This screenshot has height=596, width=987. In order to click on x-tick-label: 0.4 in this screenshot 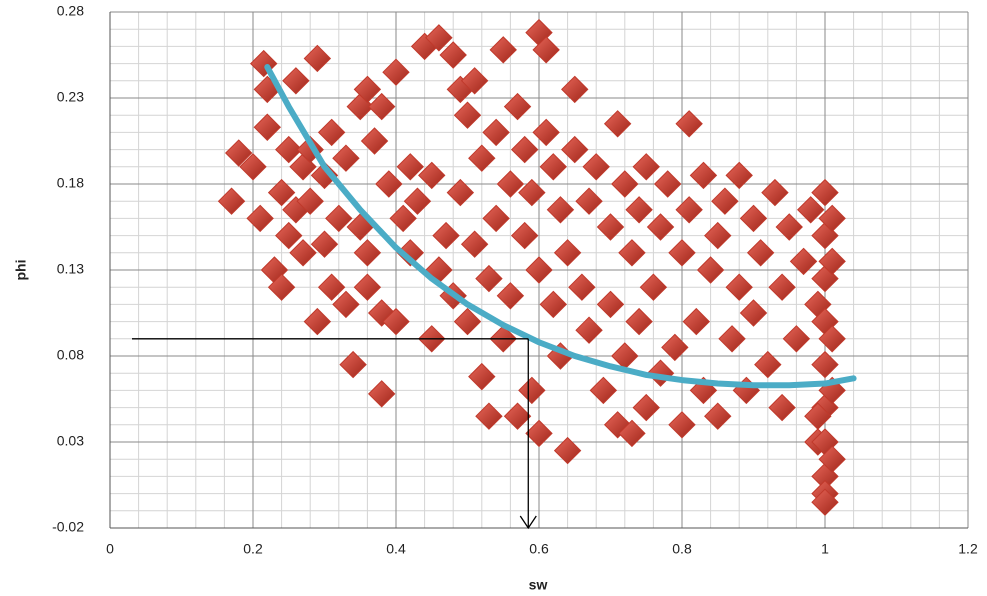, I will do `click(396, 549)`.